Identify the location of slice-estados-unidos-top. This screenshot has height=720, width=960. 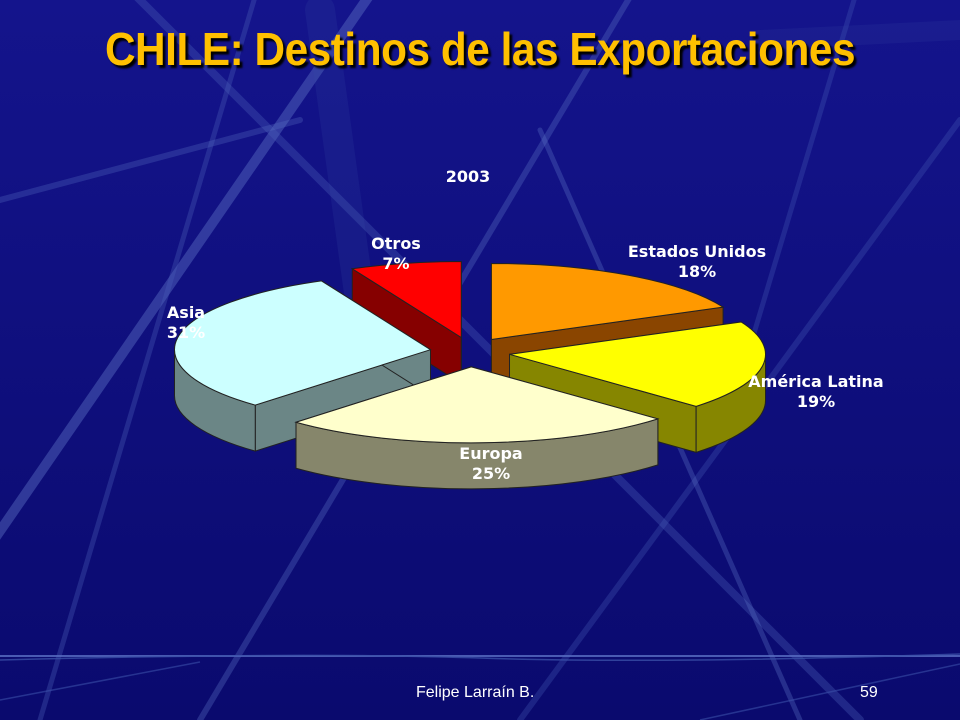
(607, 301).